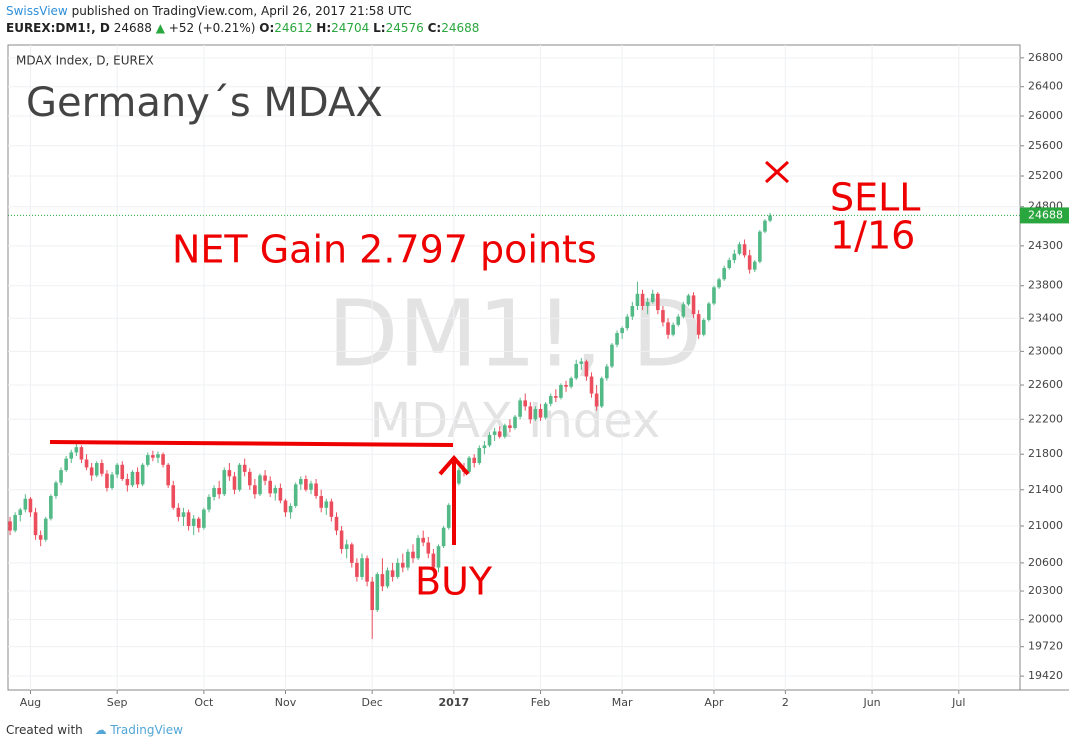 This screenshot has height=749, width=1069. Describe the element at coordinates (30, 702) in the screenshot. I see `x-tick-label: Aug` at that location.